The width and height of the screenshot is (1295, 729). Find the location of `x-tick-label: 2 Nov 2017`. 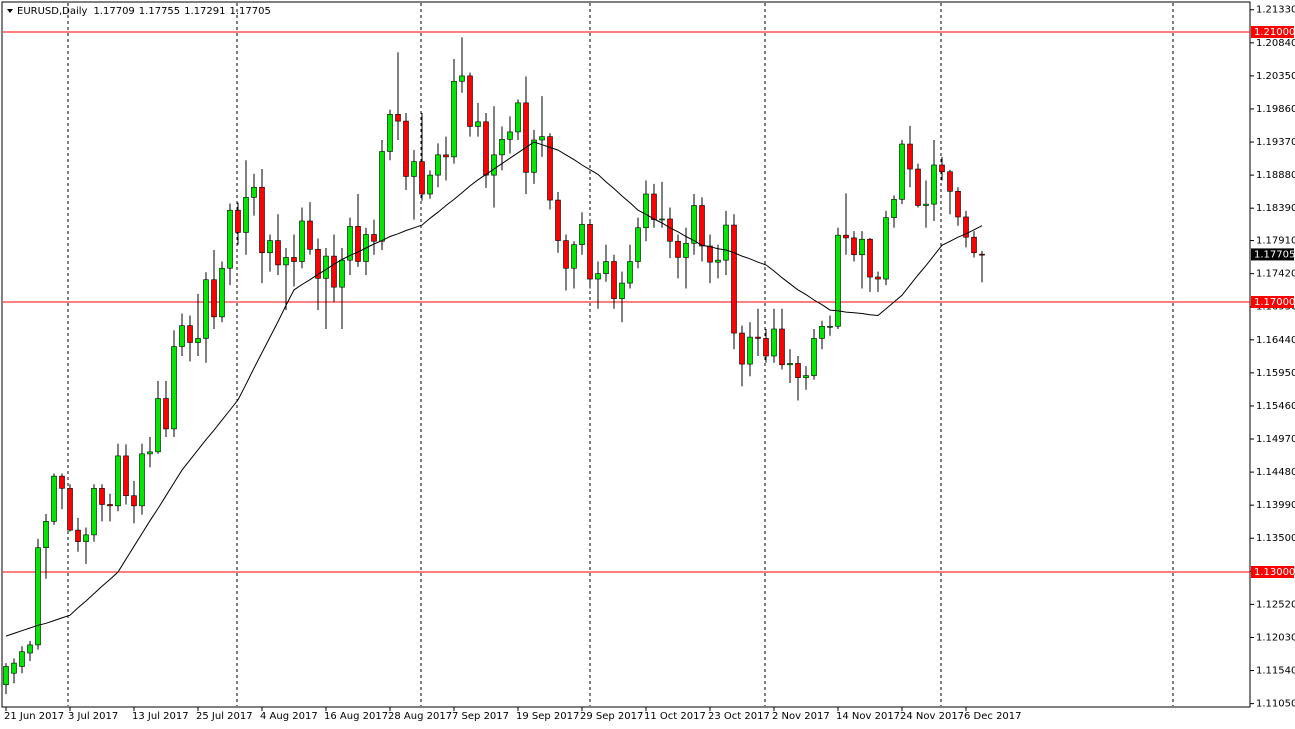

x-tick-label: 2 Nov 2017 is located at coordinates (801, 716).